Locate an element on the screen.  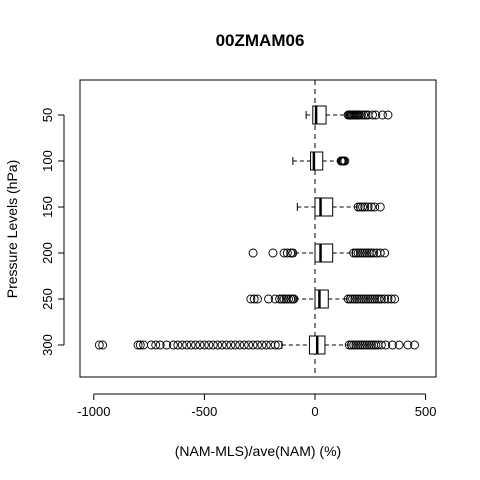
x-tick-label: -500 is located at coordinates (204, 411).